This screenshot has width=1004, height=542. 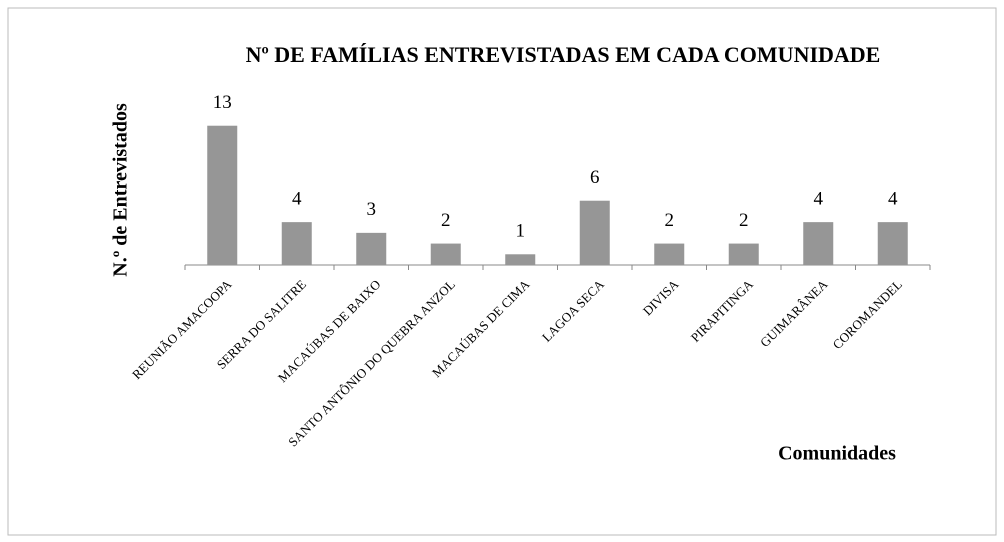 What do you see at coordinates (121, 190) in the screenshot?
I see `y-axis-title: N.º de Entrevistados` at bounding box center [121, 190].